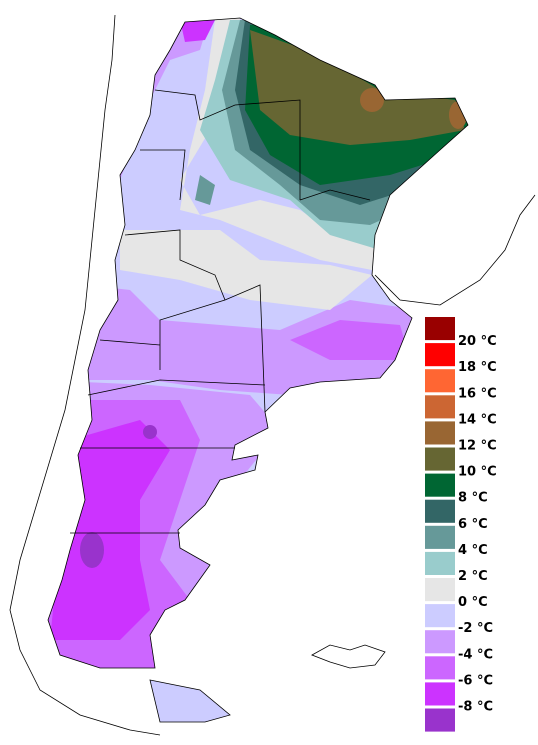 This screenshot has height=745, width=538. Describe the element at coordinates (477, 341) in the screenshot. I see `legend-label: 20 °C` at that location.